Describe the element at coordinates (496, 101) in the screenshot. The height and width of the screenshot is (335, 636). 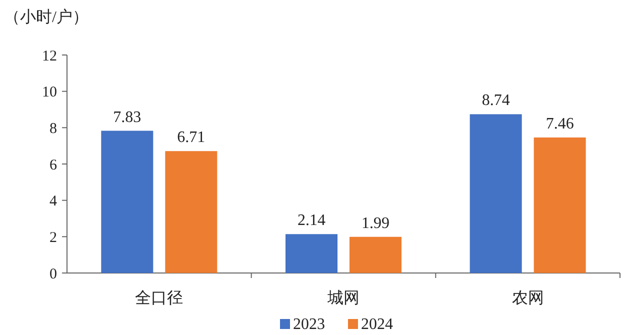
I see `data-label: 8.74` at that location.